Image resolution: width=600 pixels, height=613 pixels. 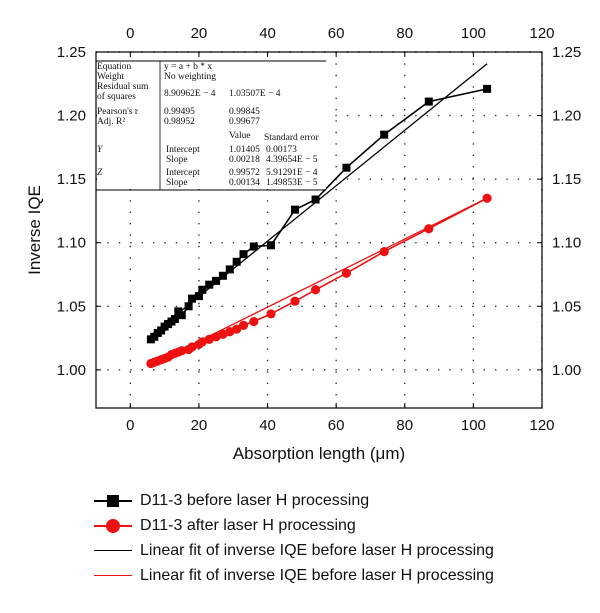 What do you see at coordinates (244, 112) in the screenshot?
I see `table-cell: 0.99845` at bounding box center [244, 112].